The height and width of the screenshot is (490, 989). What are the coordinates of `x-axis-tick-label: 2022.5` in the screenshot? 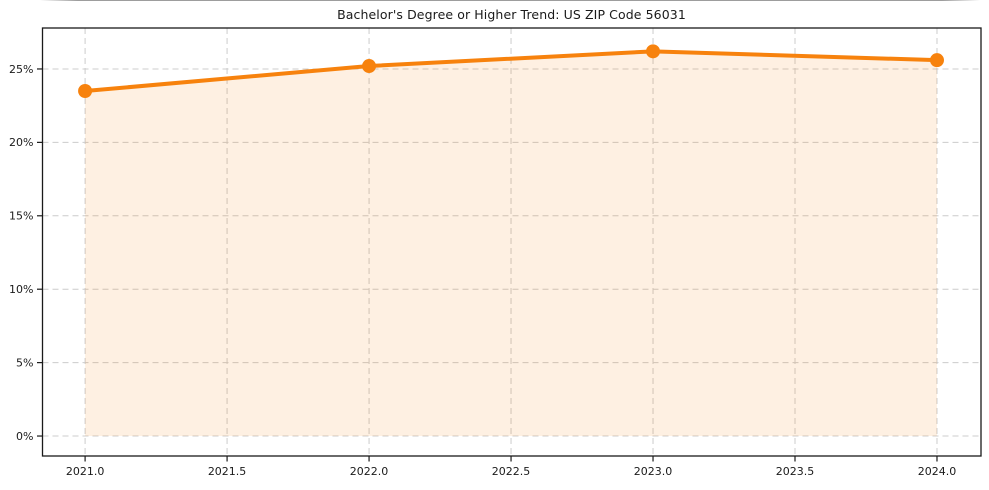 It's located at (511, 471).